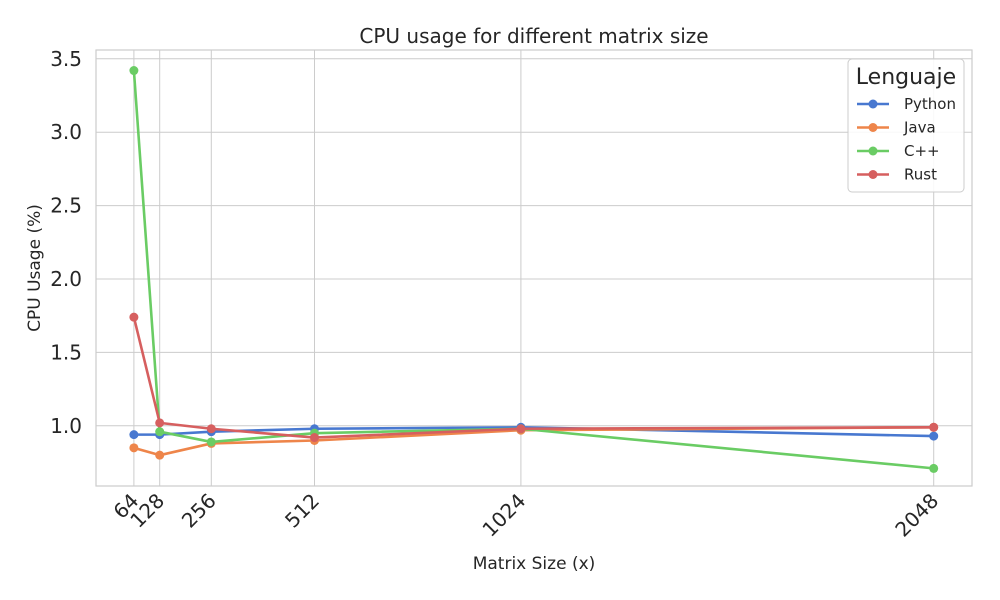  Describe the element at coordinates (35, 268) in the screenshot. I see `y-axis-title: CPU Usage (%)` at that location.